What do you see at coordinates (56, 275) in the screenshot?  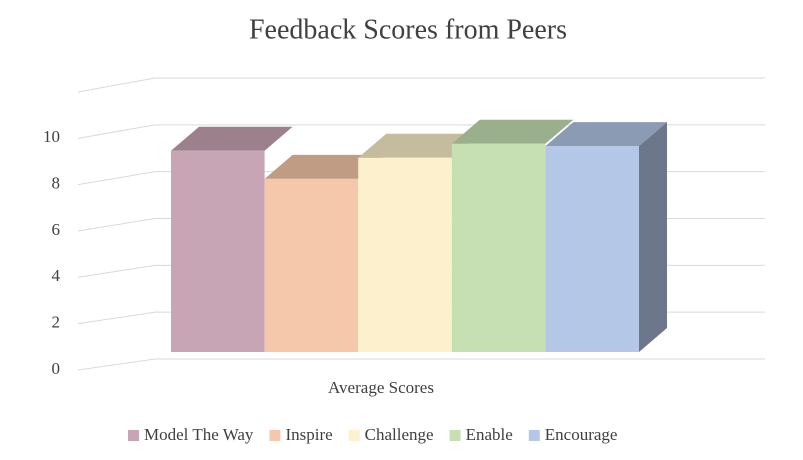 I see `y-tick-label: 4` at bounding box center [56, 275].